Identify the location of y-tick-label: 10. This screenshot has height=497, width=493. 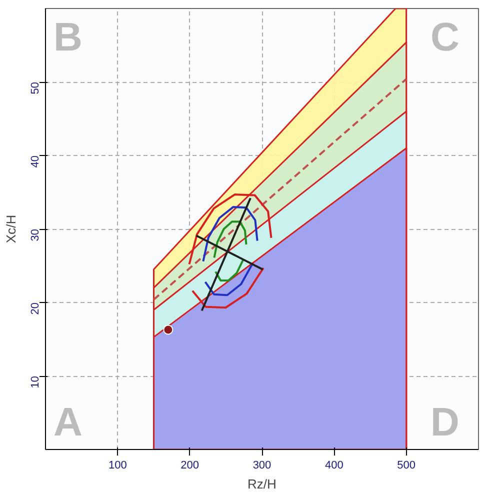
(36, 382).